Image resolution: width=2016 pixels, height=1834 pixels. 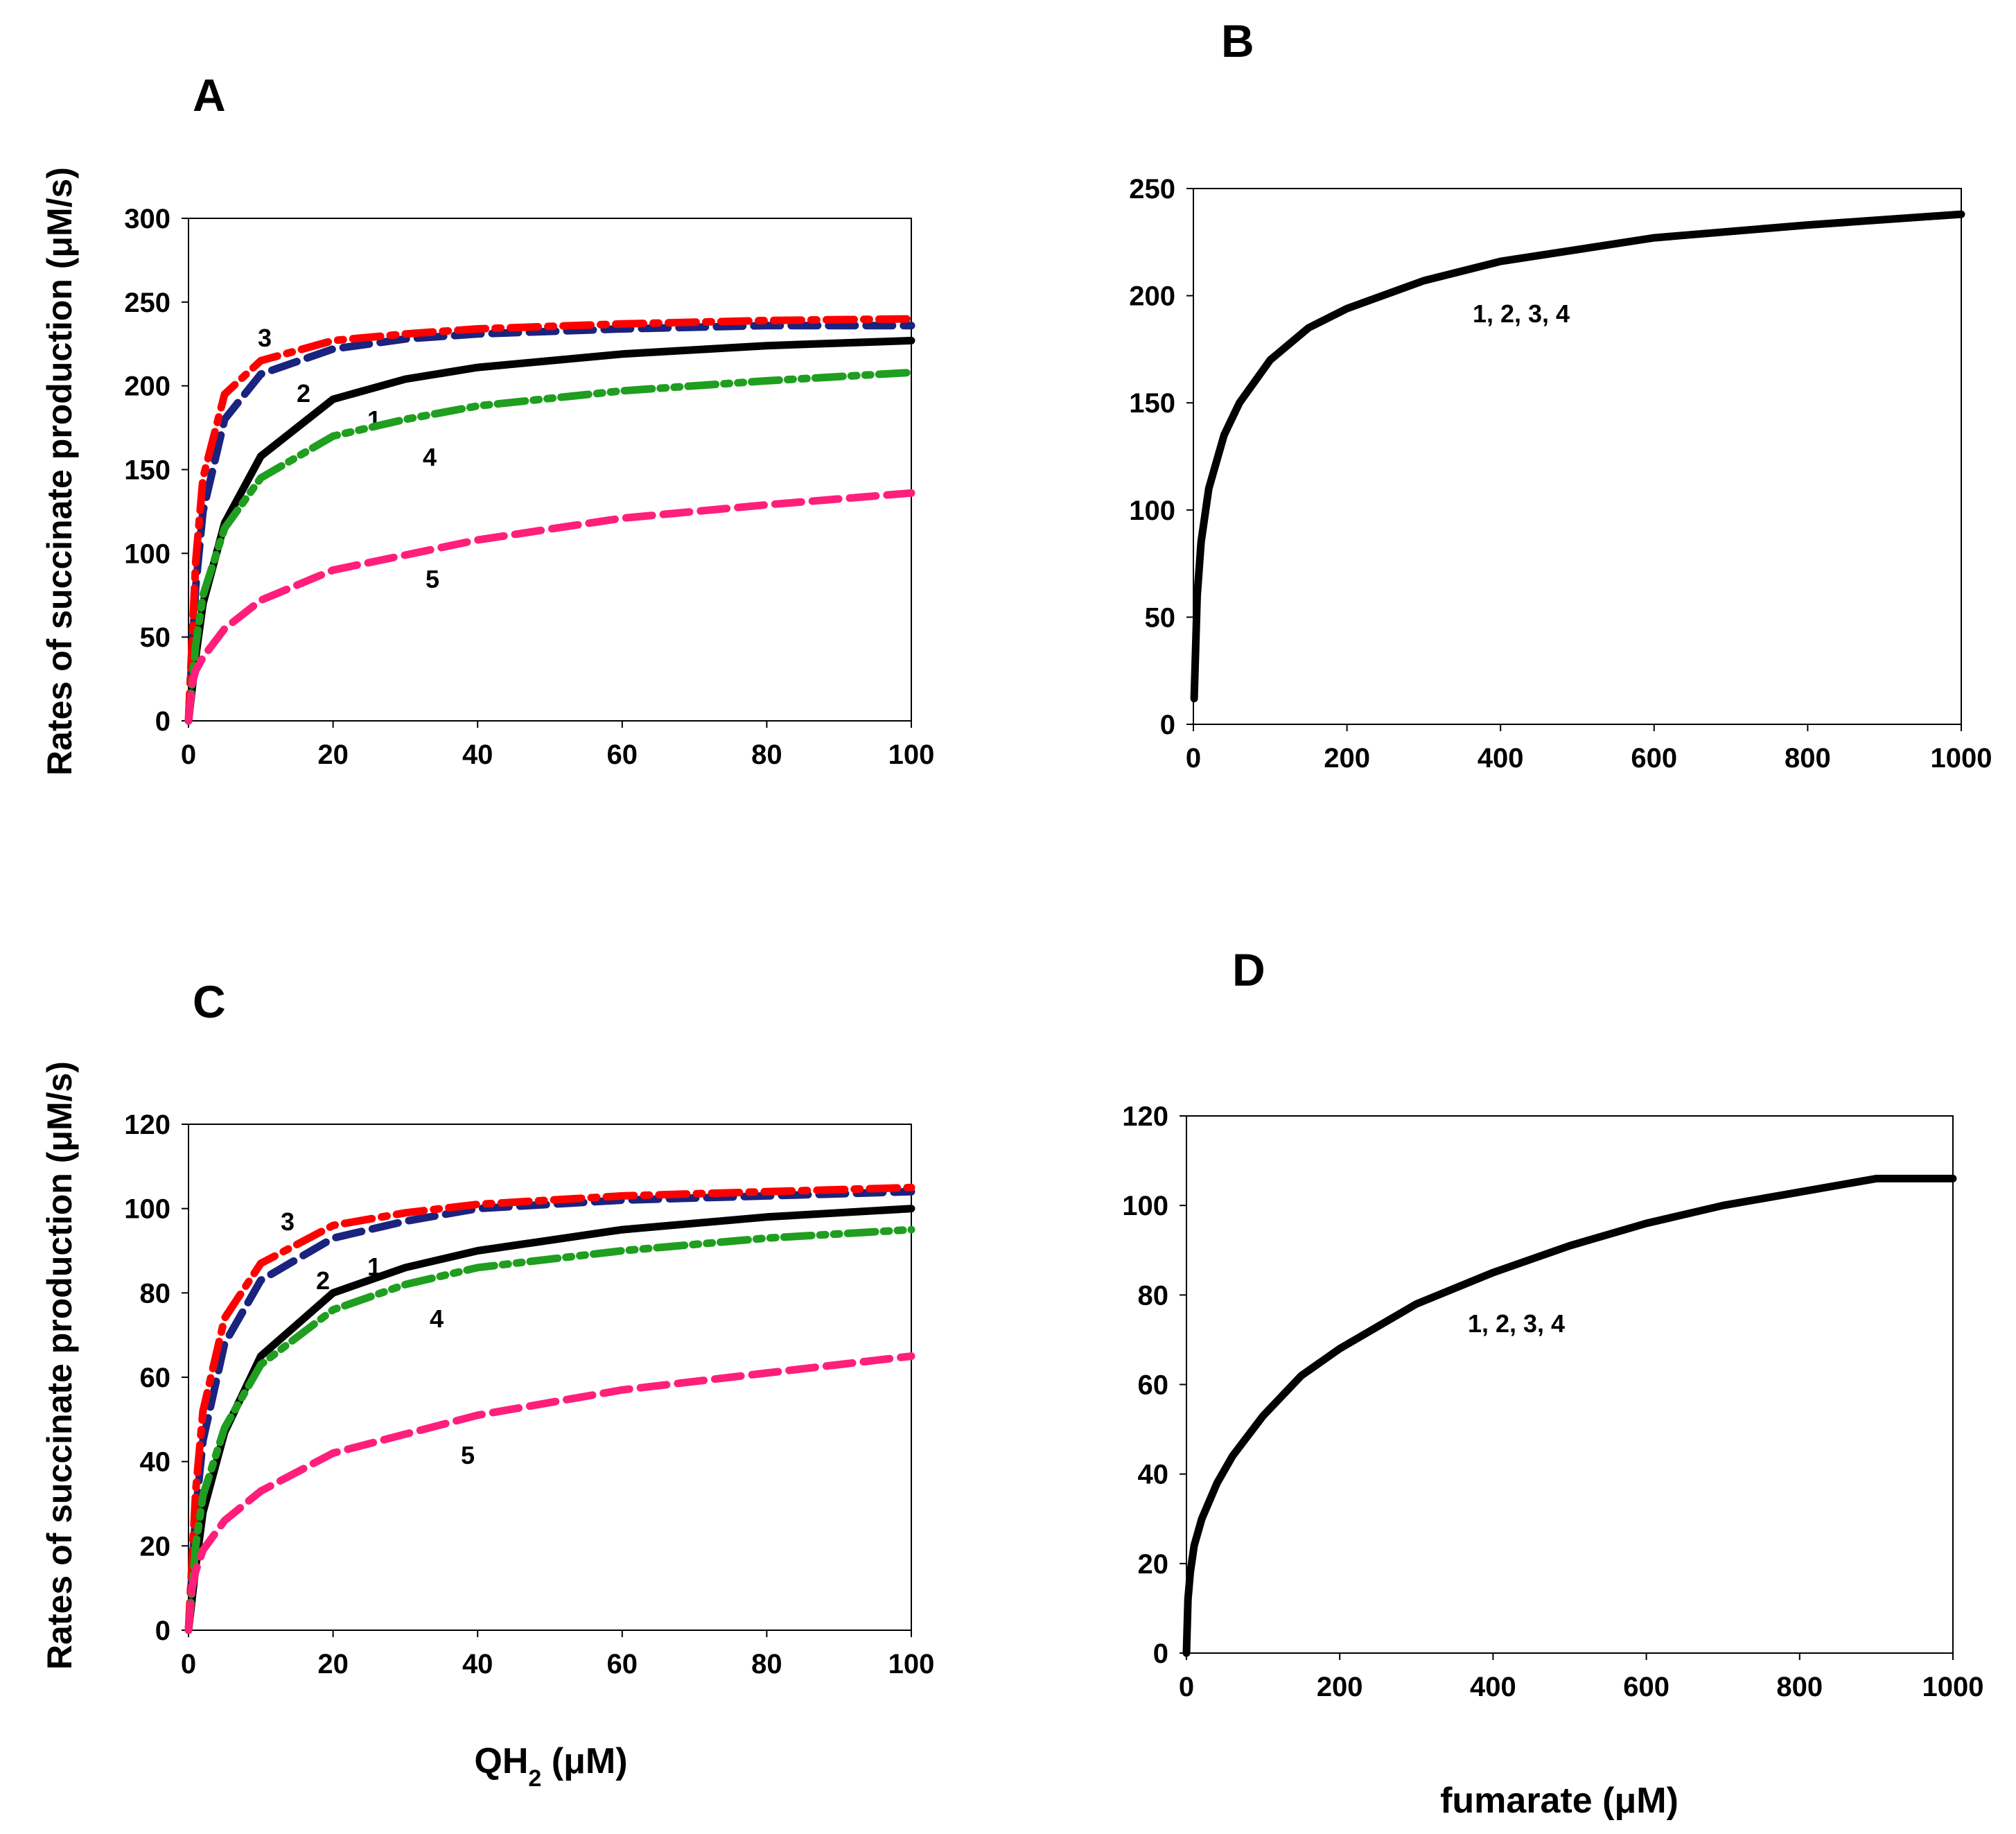 I want to click on series-label-c-4: 4, so click(x=437, y=1318).